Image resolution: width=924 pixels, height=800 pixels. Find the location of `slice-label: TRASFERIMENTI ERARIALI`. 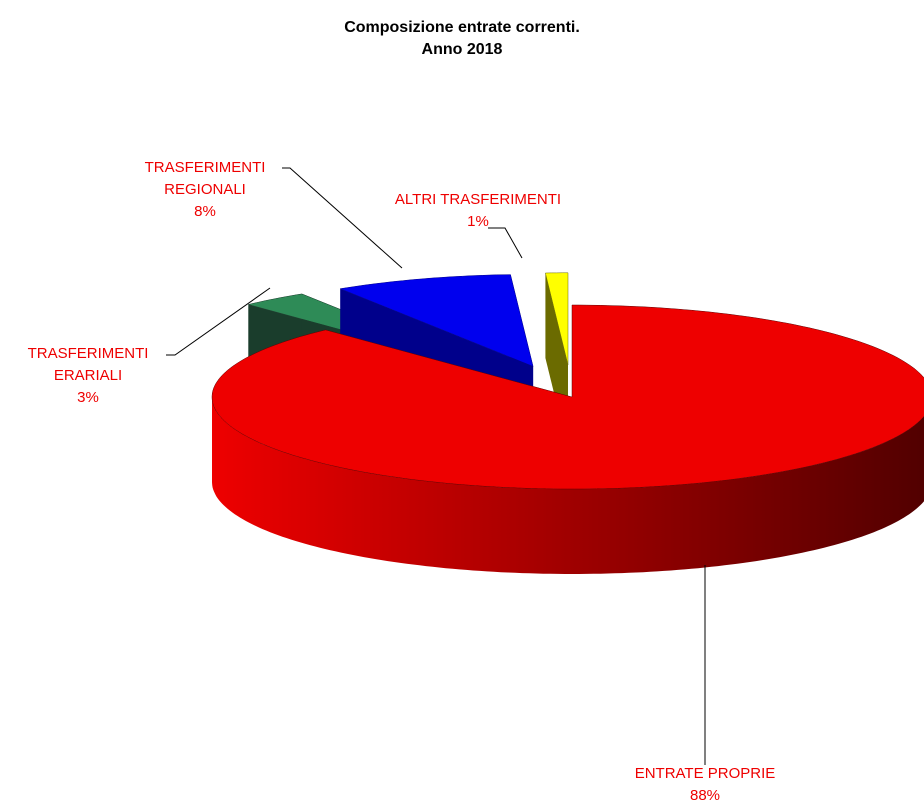

slice-label: TRASFERIMENTI ERARIALI is located at coordinates (88, 364).